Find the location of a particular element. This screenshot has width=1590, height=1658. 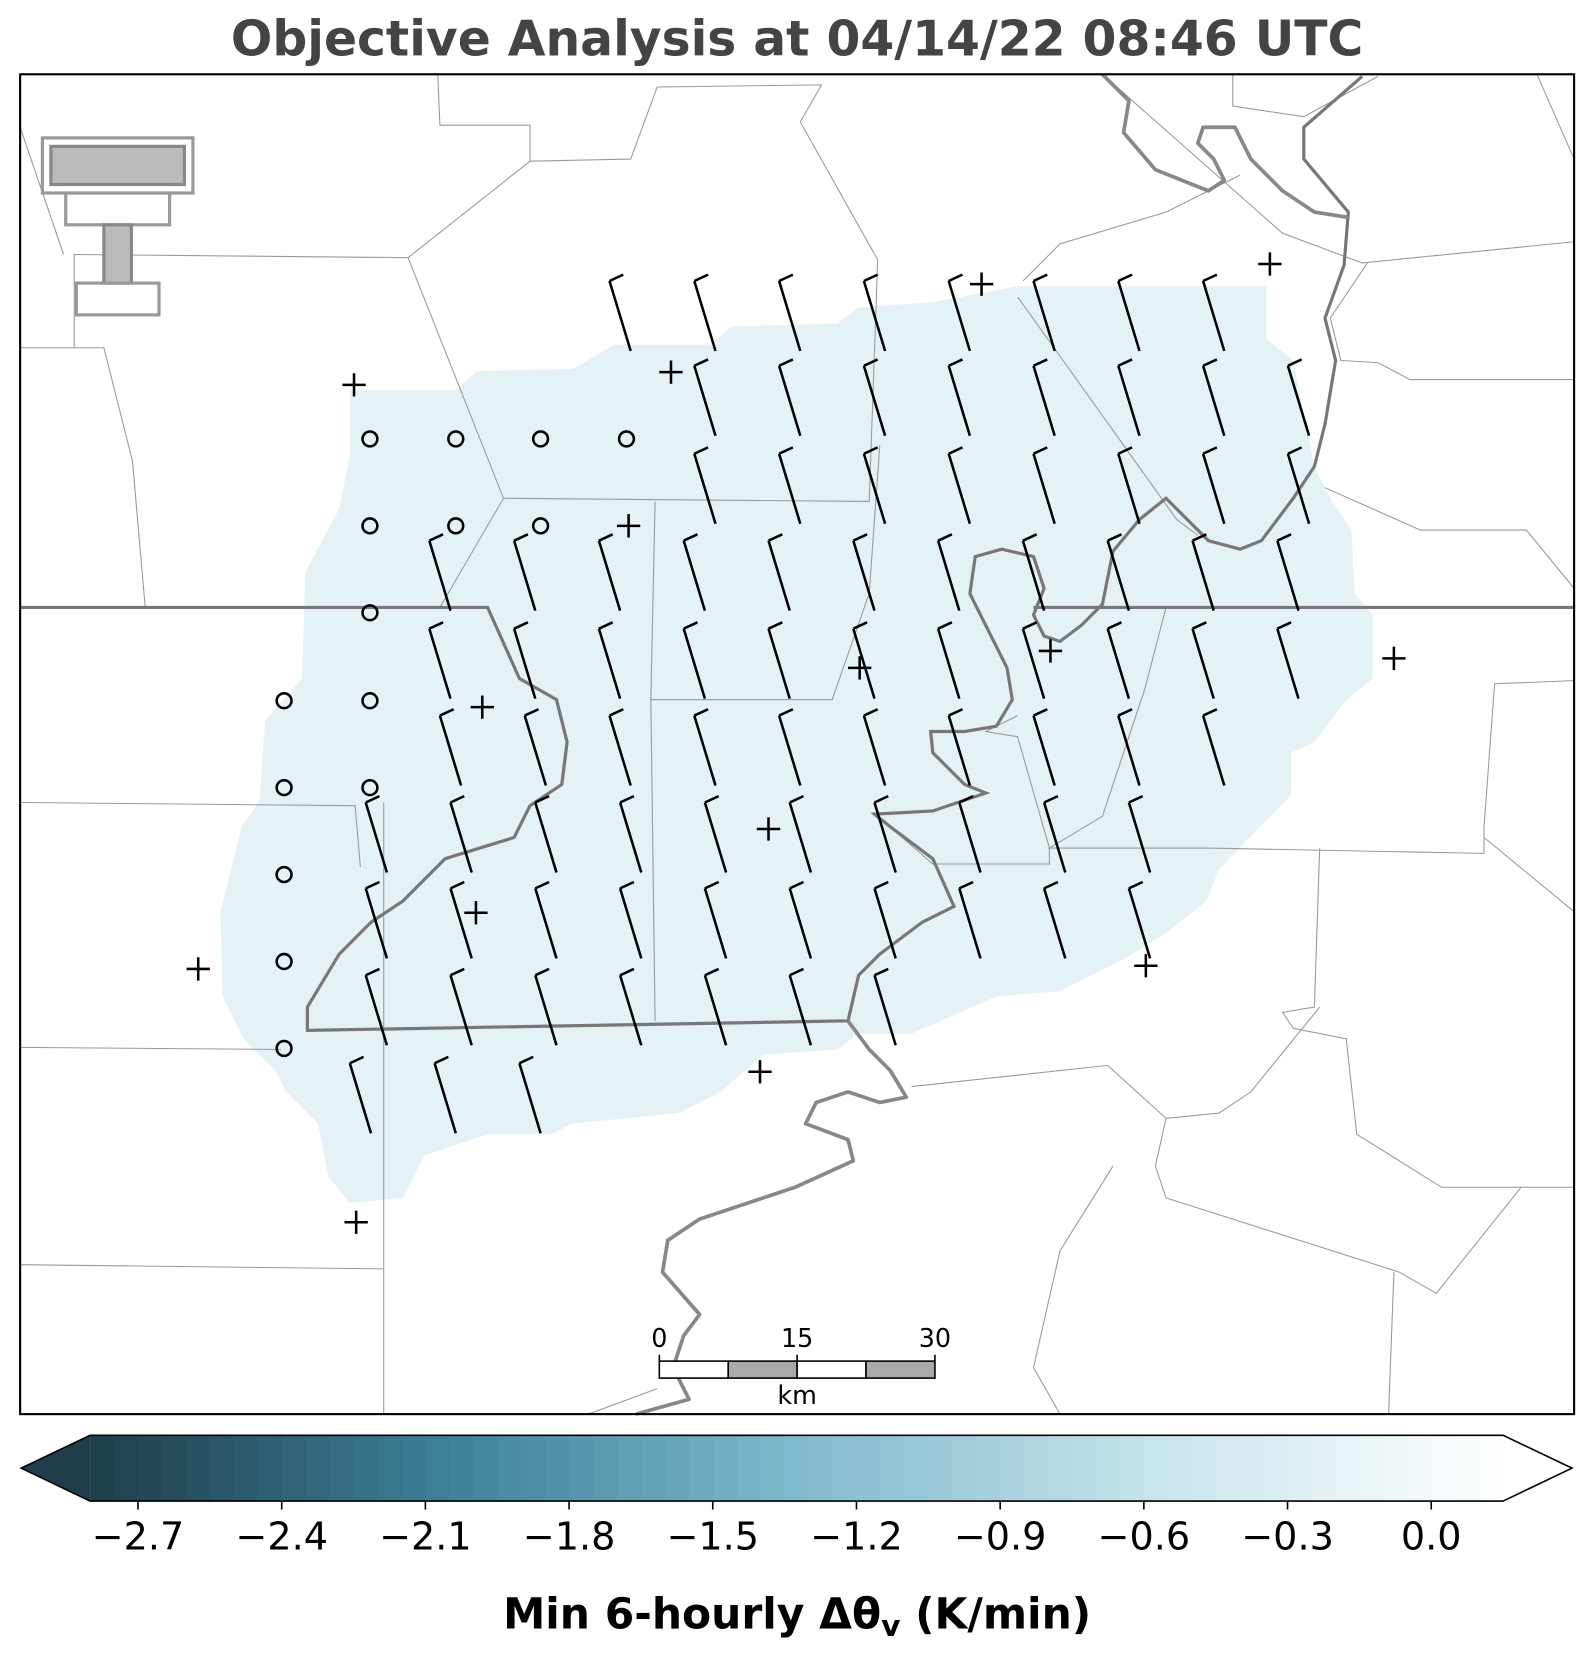

title: Objective Analysis at 04/14/22 08:46 UTC is located at coordinates (797, 39).